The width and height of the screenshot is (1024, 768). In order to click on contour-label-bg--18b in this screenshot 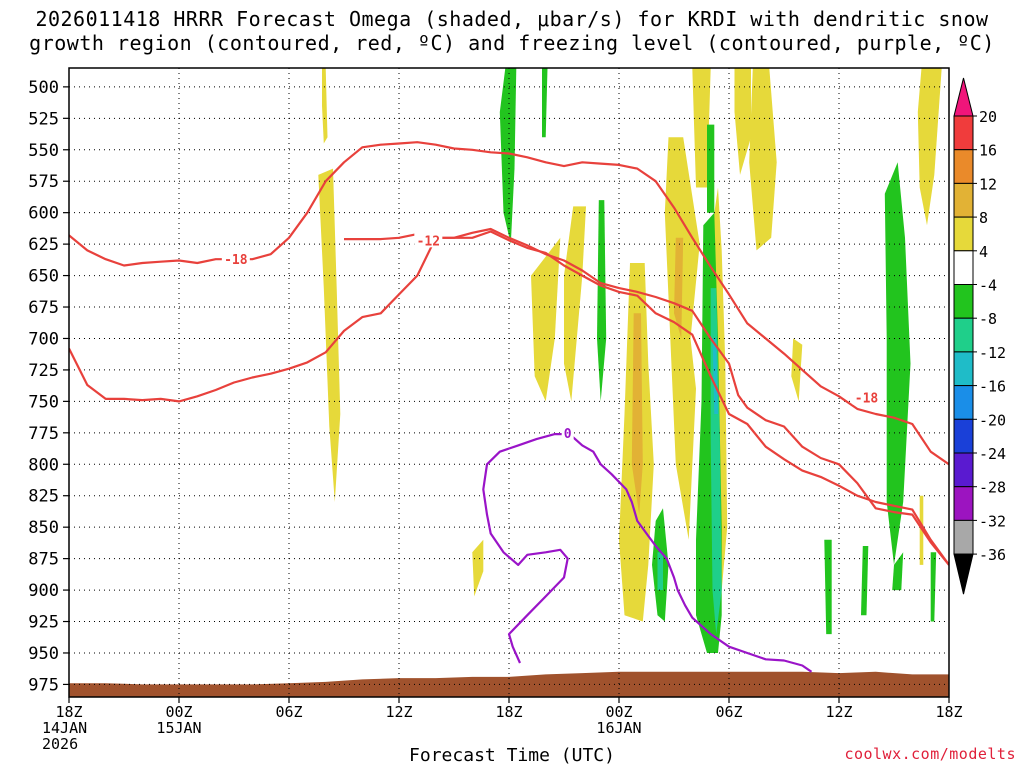, I will do `click(866, 397)`.